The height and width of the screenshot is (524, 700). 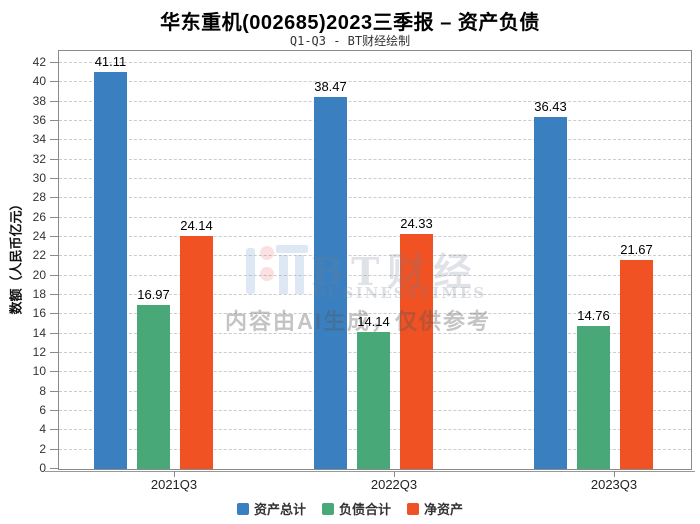 I want to click on bar-净资产-2023Q3, so click(x=636, y=364).